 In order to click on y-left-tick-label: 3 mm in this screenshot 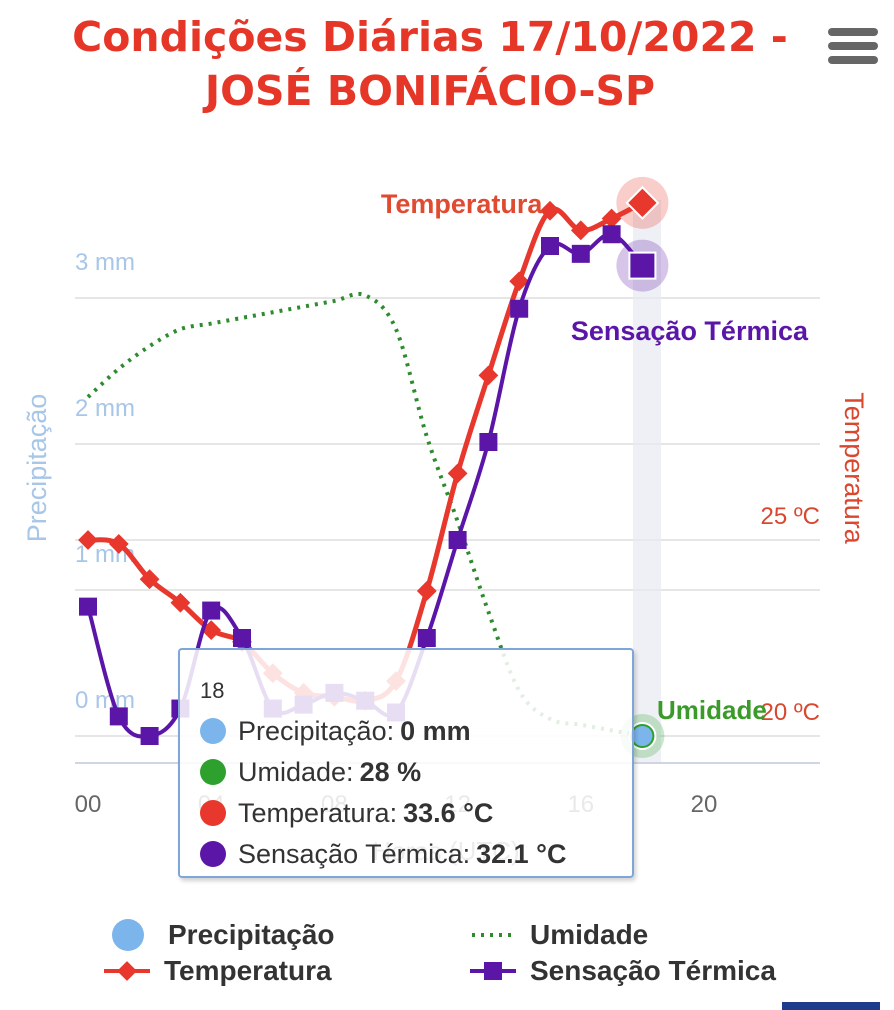, I will do `click(105, 262)`.